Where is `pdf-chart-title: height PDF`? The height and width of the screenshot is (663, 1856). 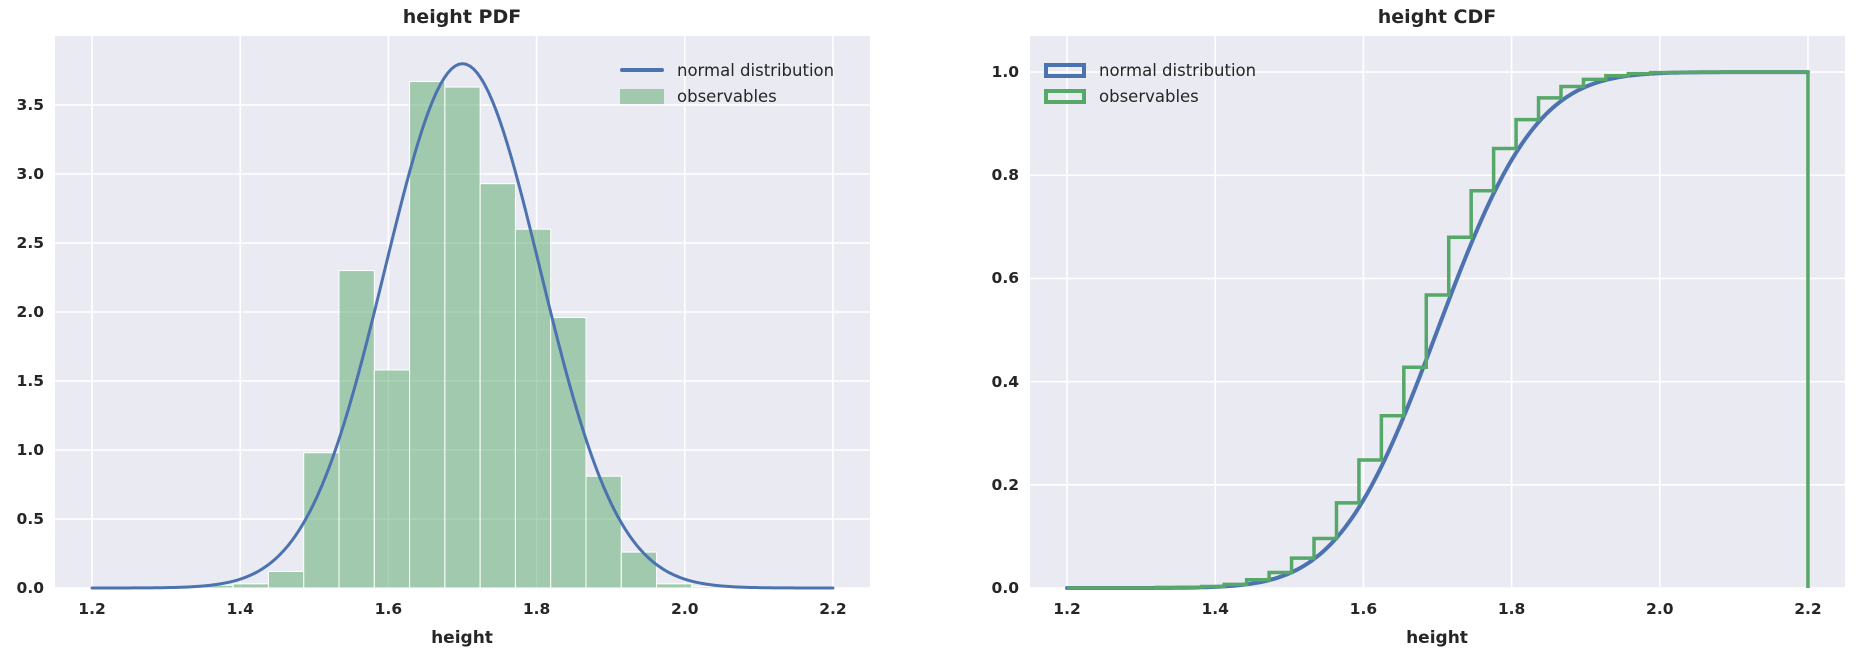
pdf-chart-title: height PDF is located at coordinates (462, 17).